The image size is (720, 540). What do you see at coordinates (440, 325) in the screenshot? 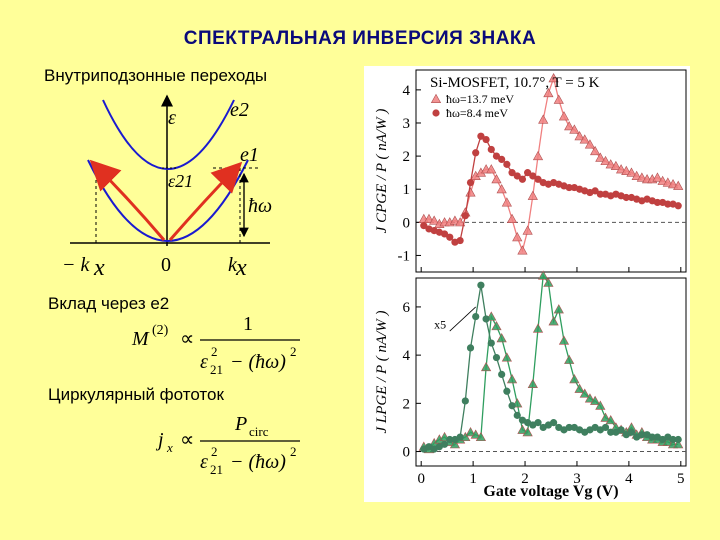
I see `x5-annotation: x5` at bounding box center [440, 325].